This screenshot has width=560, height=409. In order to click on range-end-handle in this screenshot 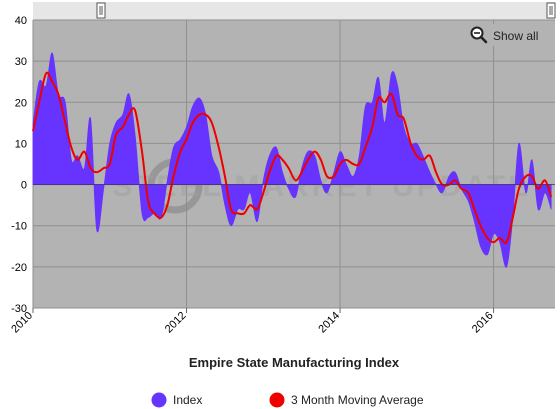, I will do `click(551, 10)`.